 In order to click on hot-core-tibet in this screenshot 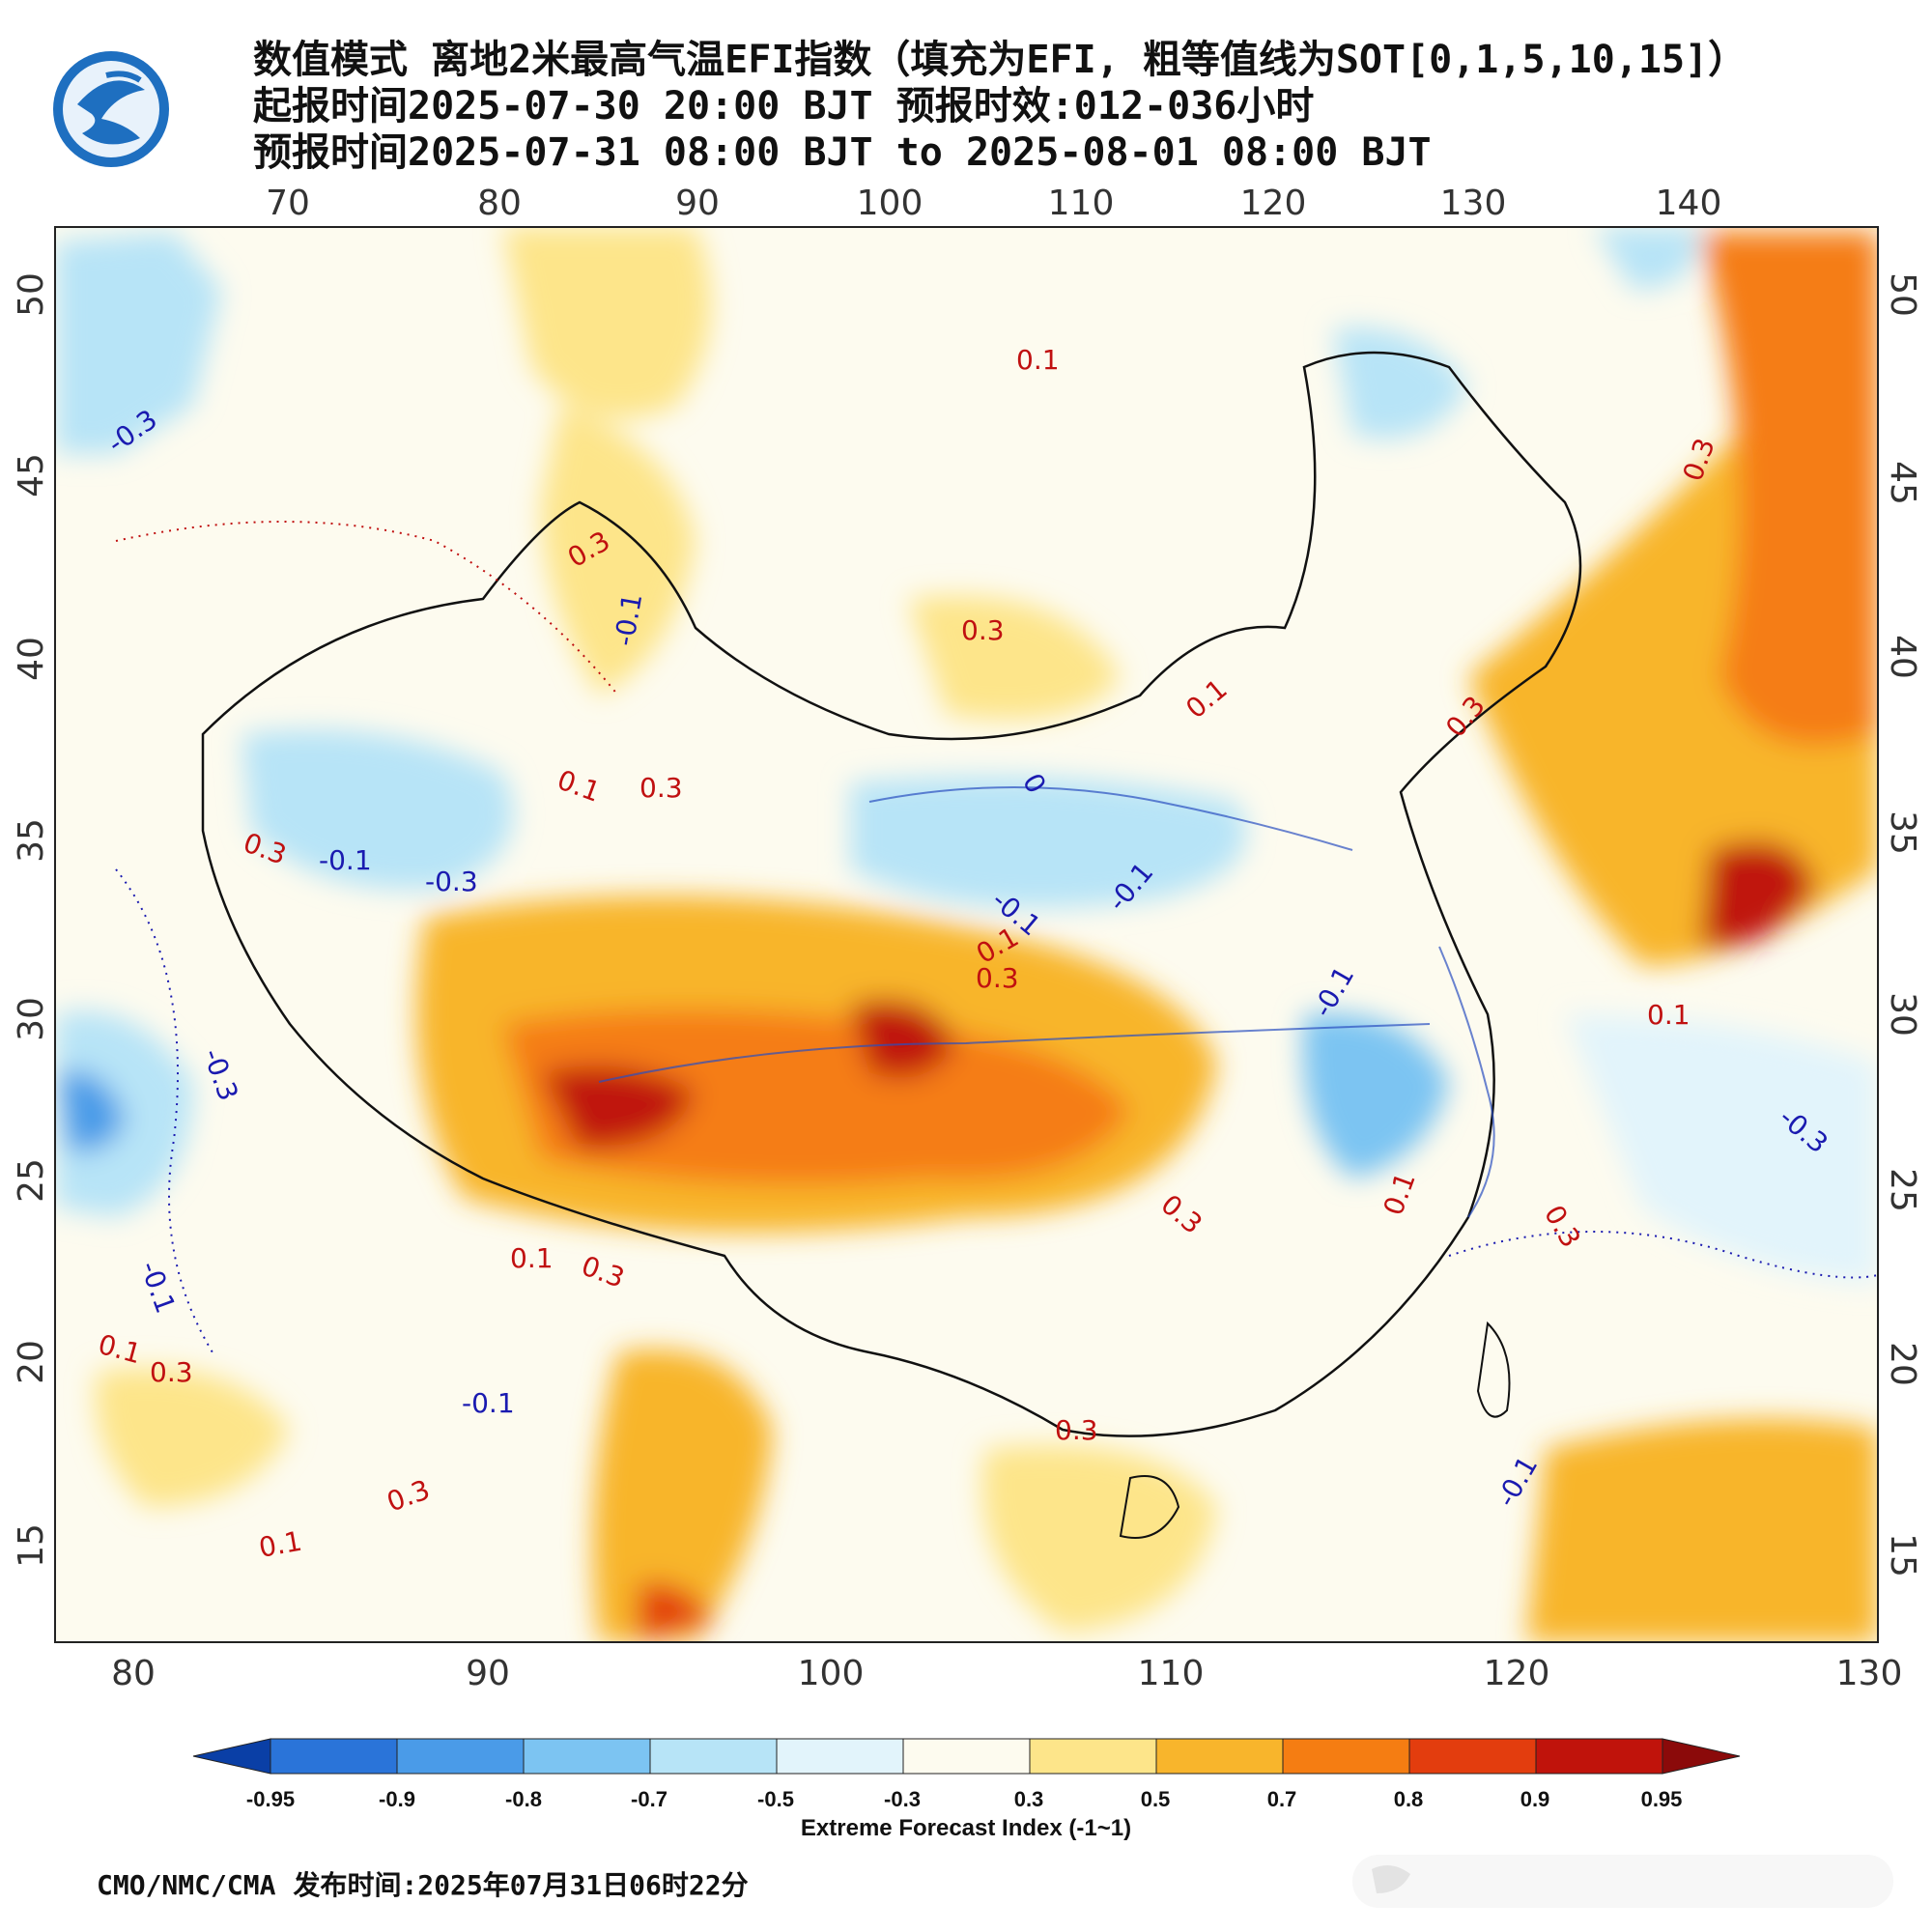, I will do `click(618, 1107)`.